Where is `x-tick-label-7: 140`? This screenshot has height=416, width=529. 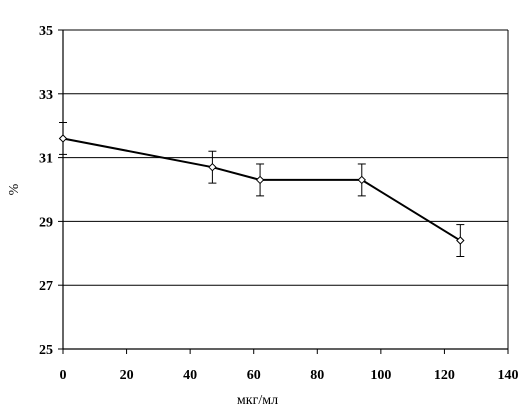
x-tick-label-7: 140 is located at coordinates (508, 375).